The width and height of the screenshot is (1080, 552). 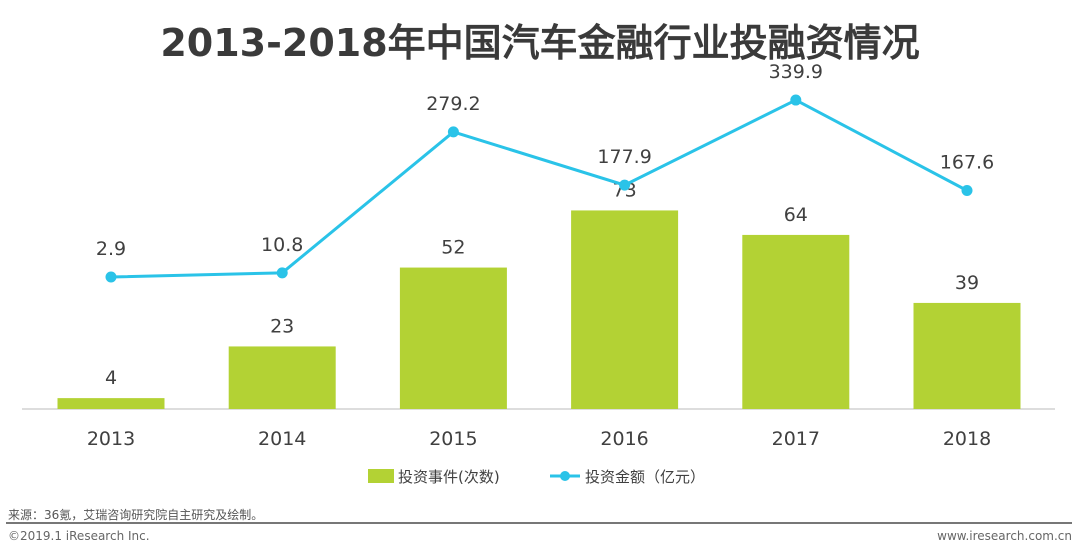 What do you see at coordinates (111, 403) in the screenshot?
I see `bar-2013` at bounding box center [111, 403].